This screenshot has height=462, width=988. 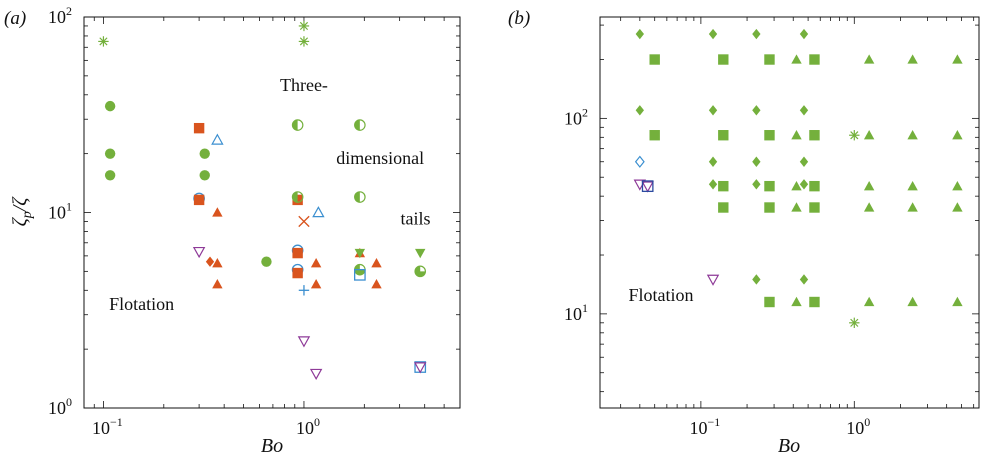 What do you see at coordinates (15, 18) in the screenshot?
I see `panel-a-label: (a)` at bounding box center [15, 18].